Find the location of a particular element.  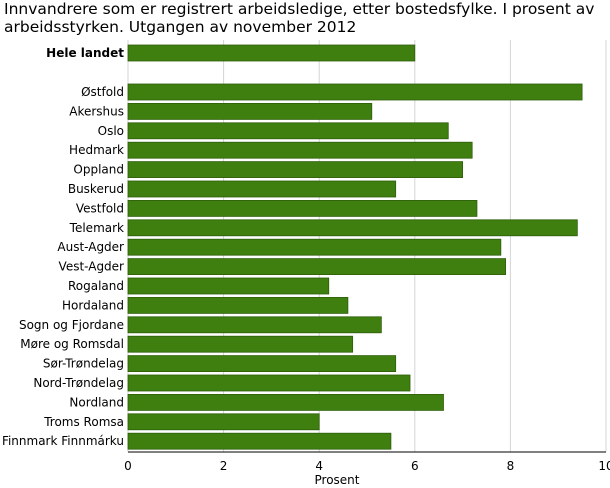

category-label: Akershus is located at coordinates (96, 111).